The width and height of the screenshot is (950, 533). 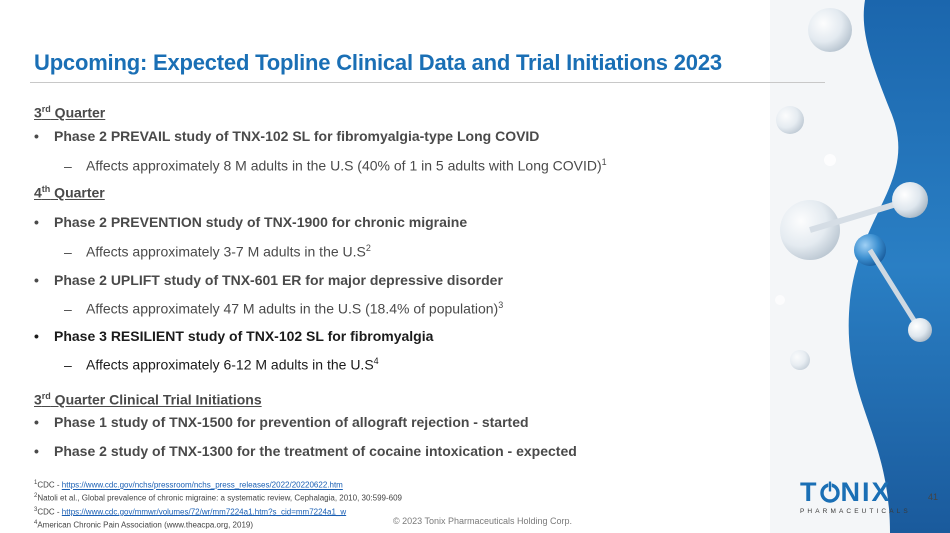 I want to click on footnote-number: 2, so click(x=36, y=496).